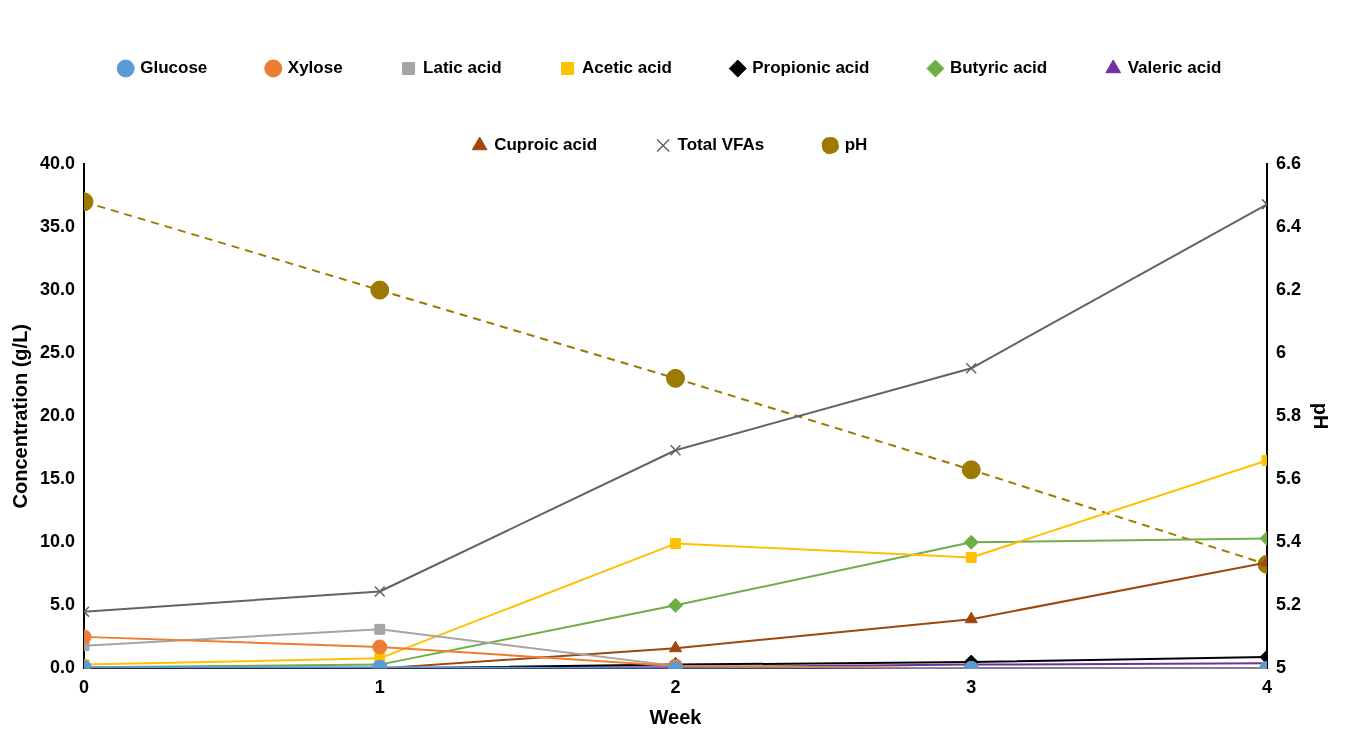 The height and width of the screenshot is (734, 1346). Describe the element at coordinates (84, 687) in the screenshot. I see `x-tick-label: 0` at that location.